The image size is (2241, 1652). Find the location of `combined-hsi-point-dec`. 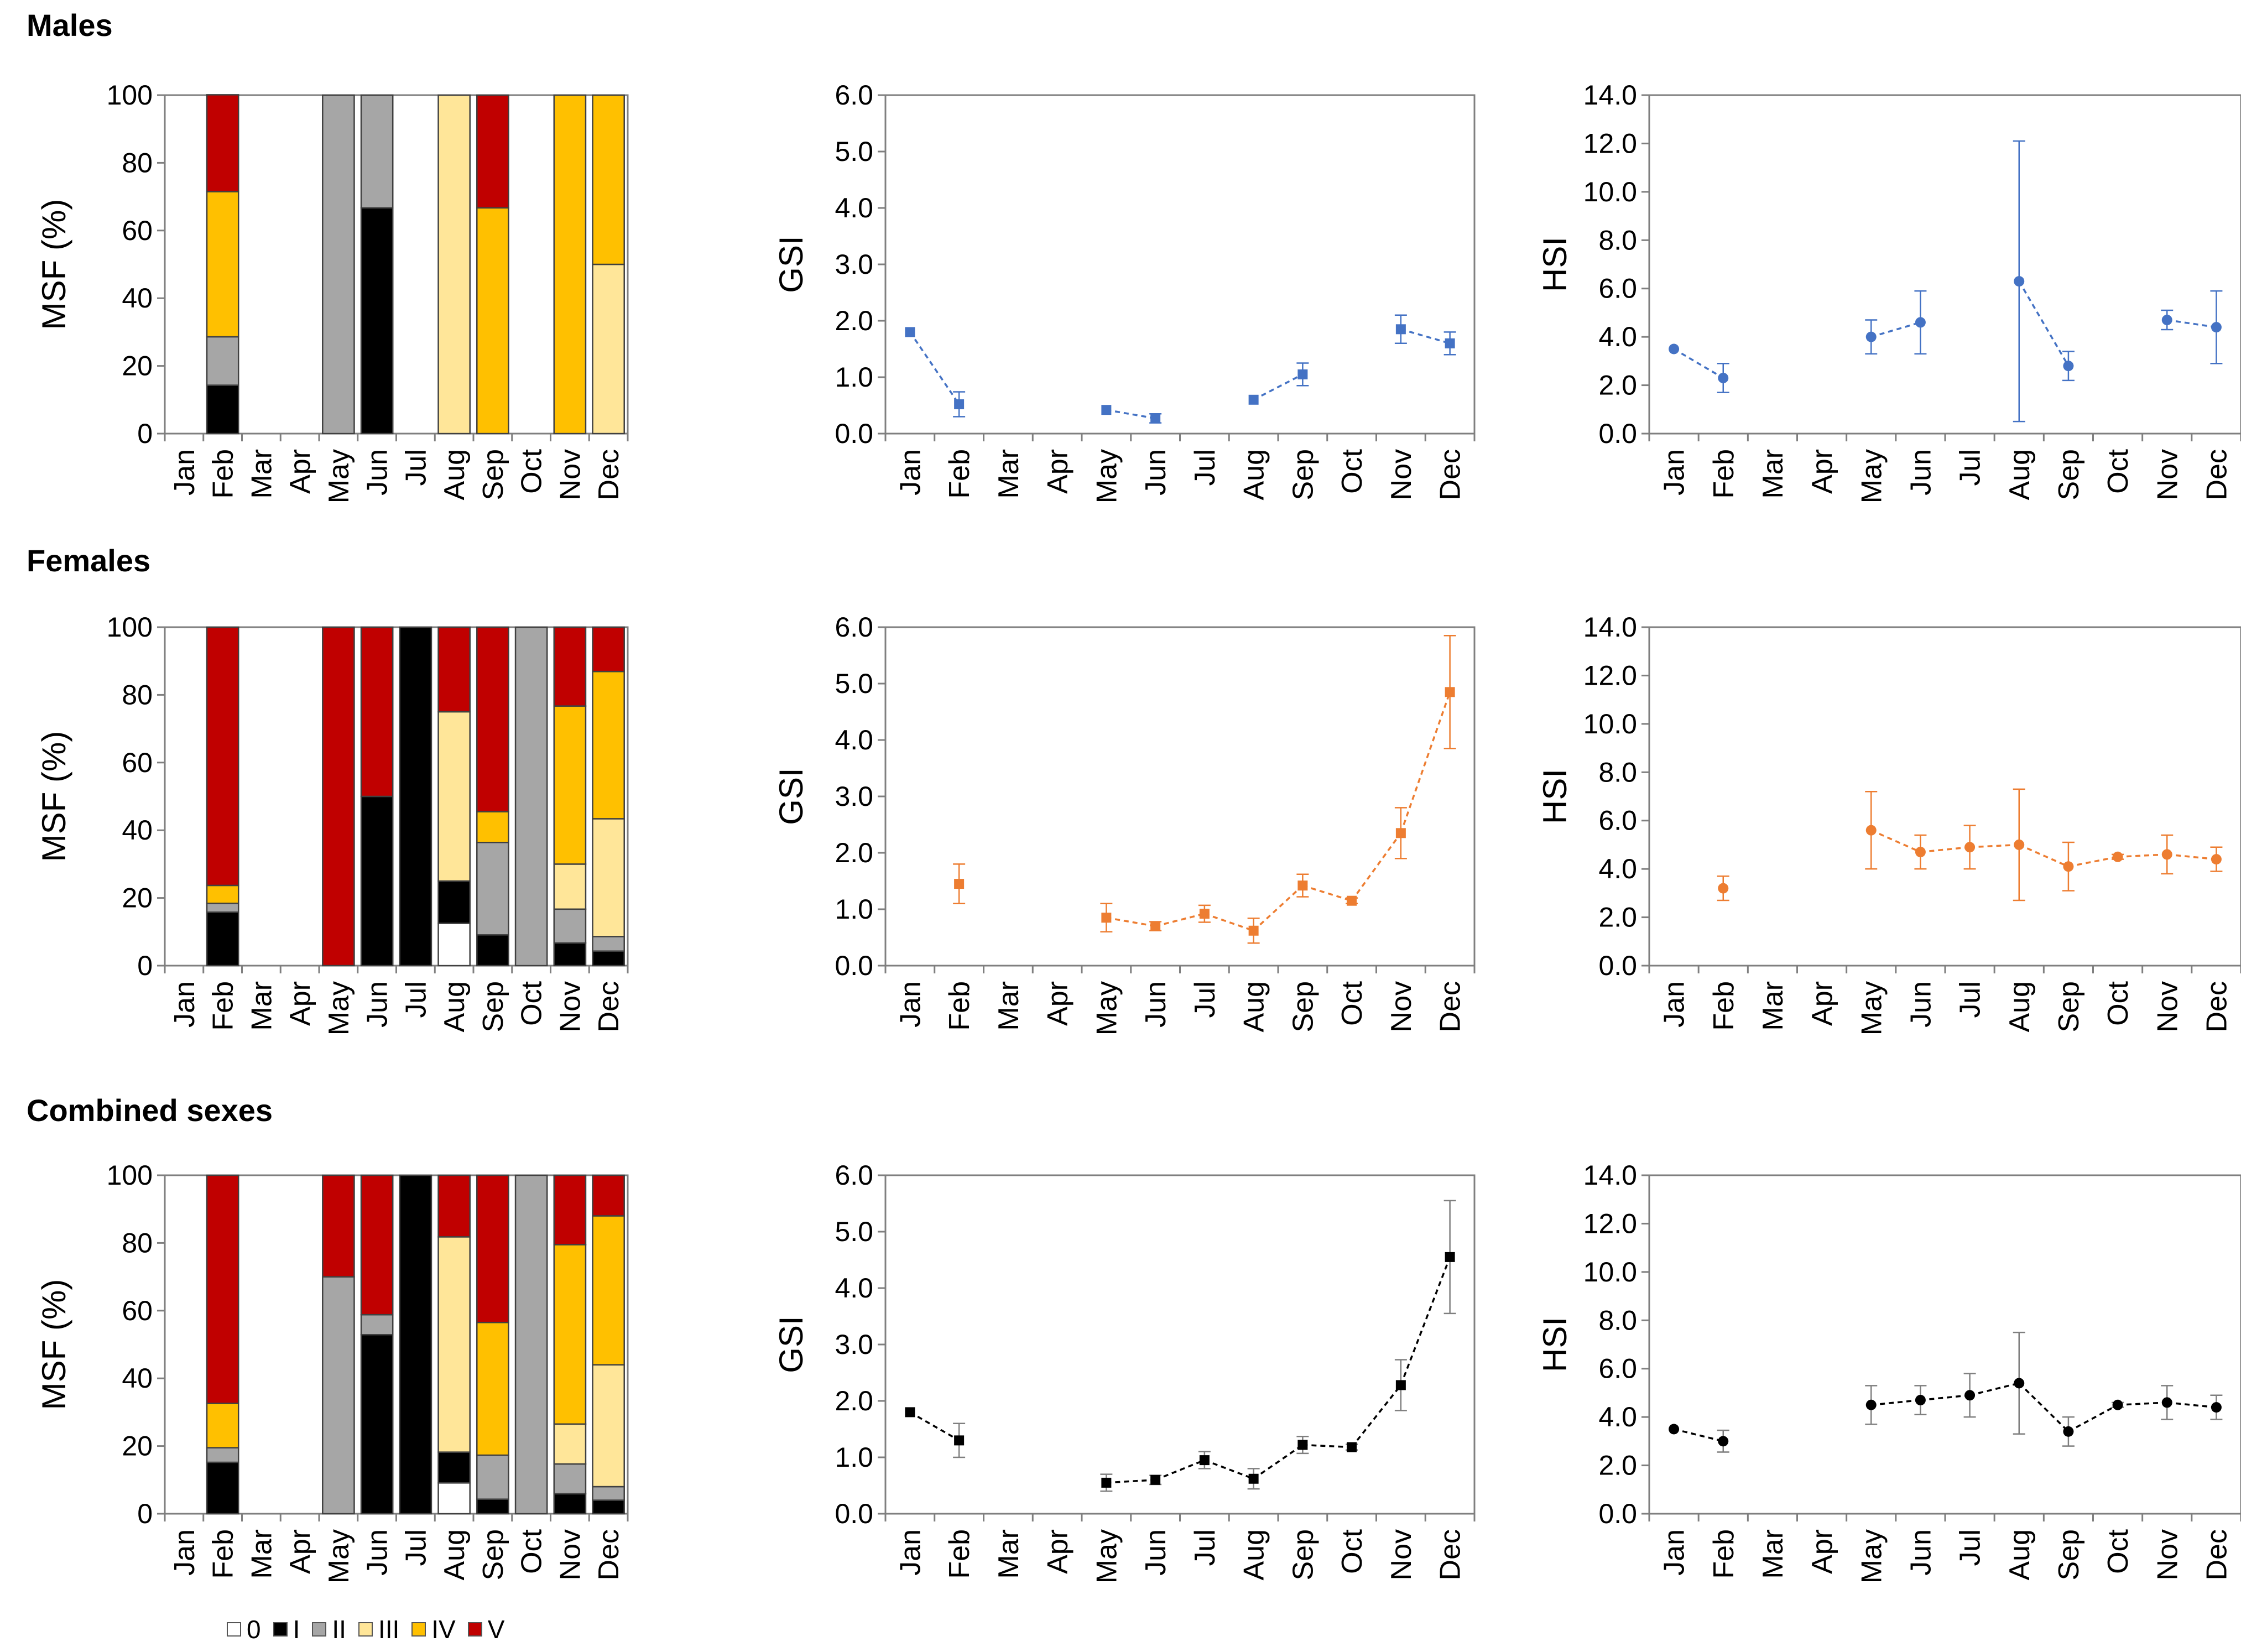

combined-hsi-point-dec is located at coordinates (2216, 1407).